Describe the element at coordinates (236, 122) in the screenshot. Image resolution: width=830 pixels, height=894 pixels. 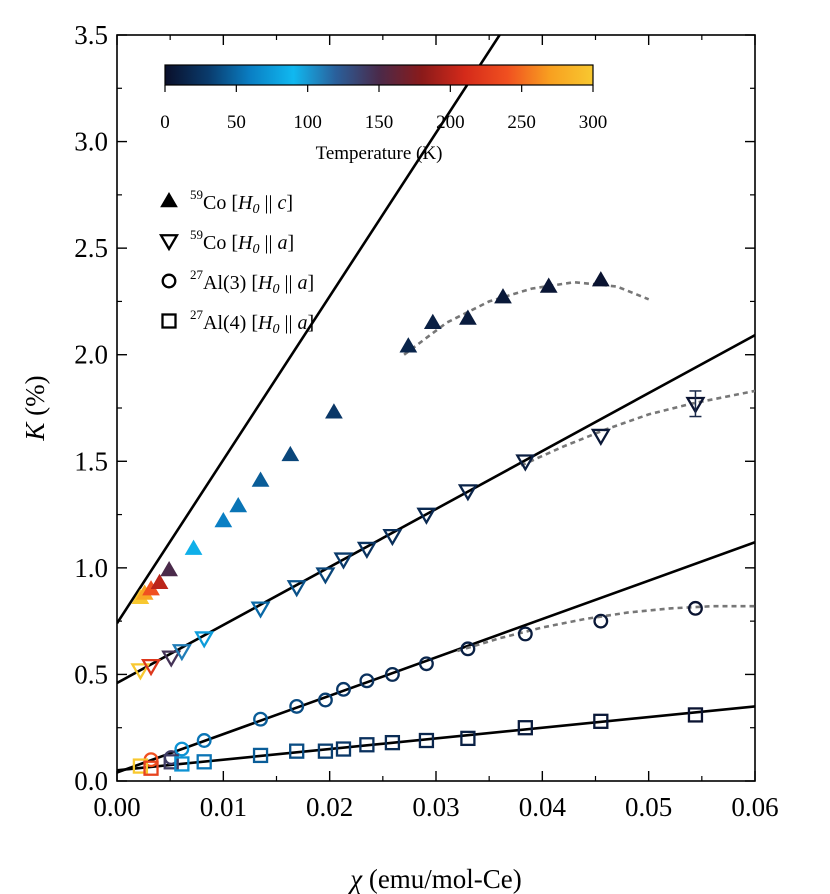
I see `colorbar-tick-label: 50` at that location.